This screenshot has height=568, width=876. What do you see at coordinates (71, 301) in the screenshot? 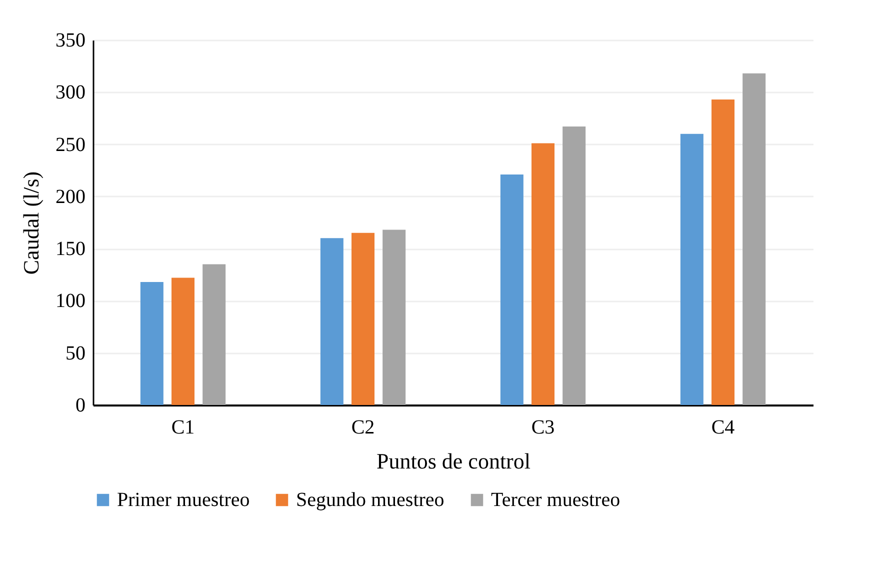
I see `y-tick-label: 100` at bounding box center [71, 301].